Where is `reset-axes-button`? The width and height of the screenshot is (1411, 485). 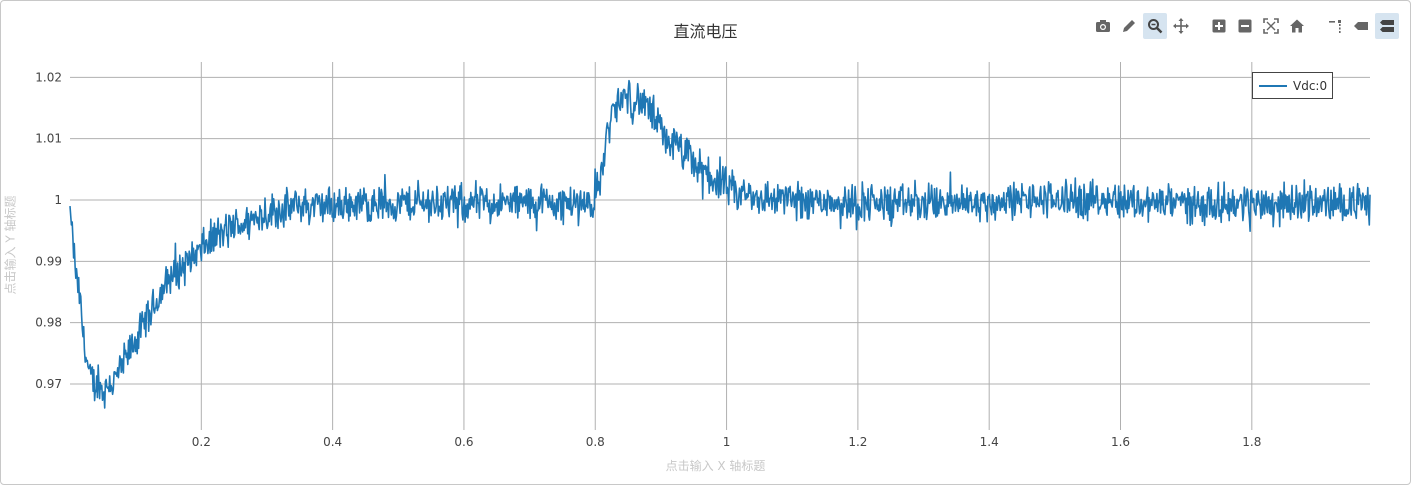
reset-axes-button is located at coordinates (1297, 26).